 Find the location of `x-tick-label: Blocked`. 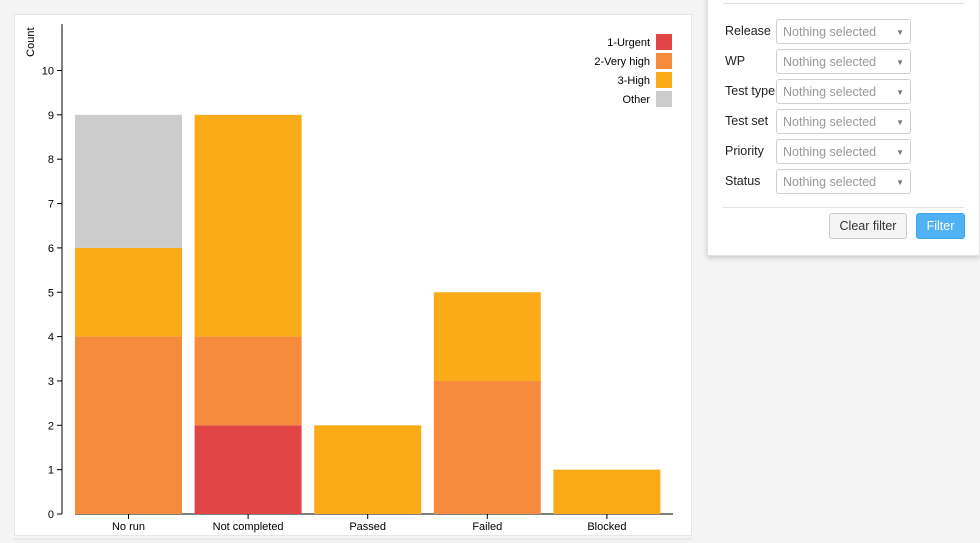

x-tick-label: Blocked is located at coordinates (606, 527).